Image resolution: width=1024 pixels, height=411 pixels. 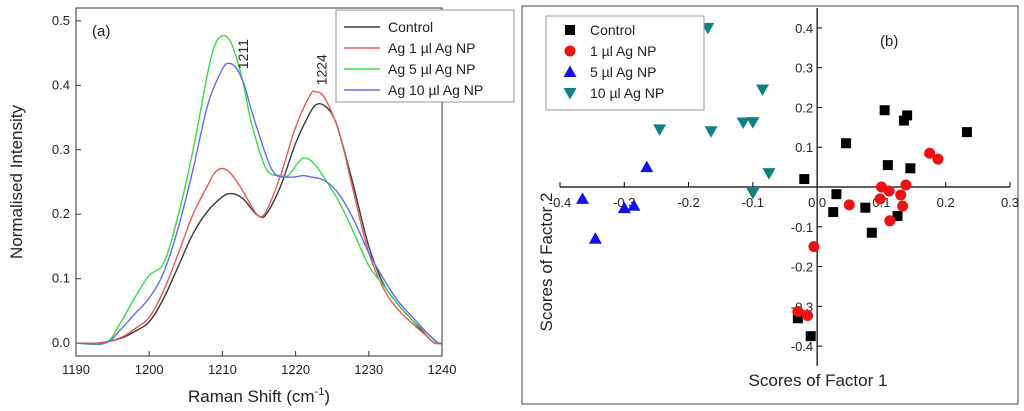 I want to click on x-tick-label-1200: 1200, so click(x=149, y=369).